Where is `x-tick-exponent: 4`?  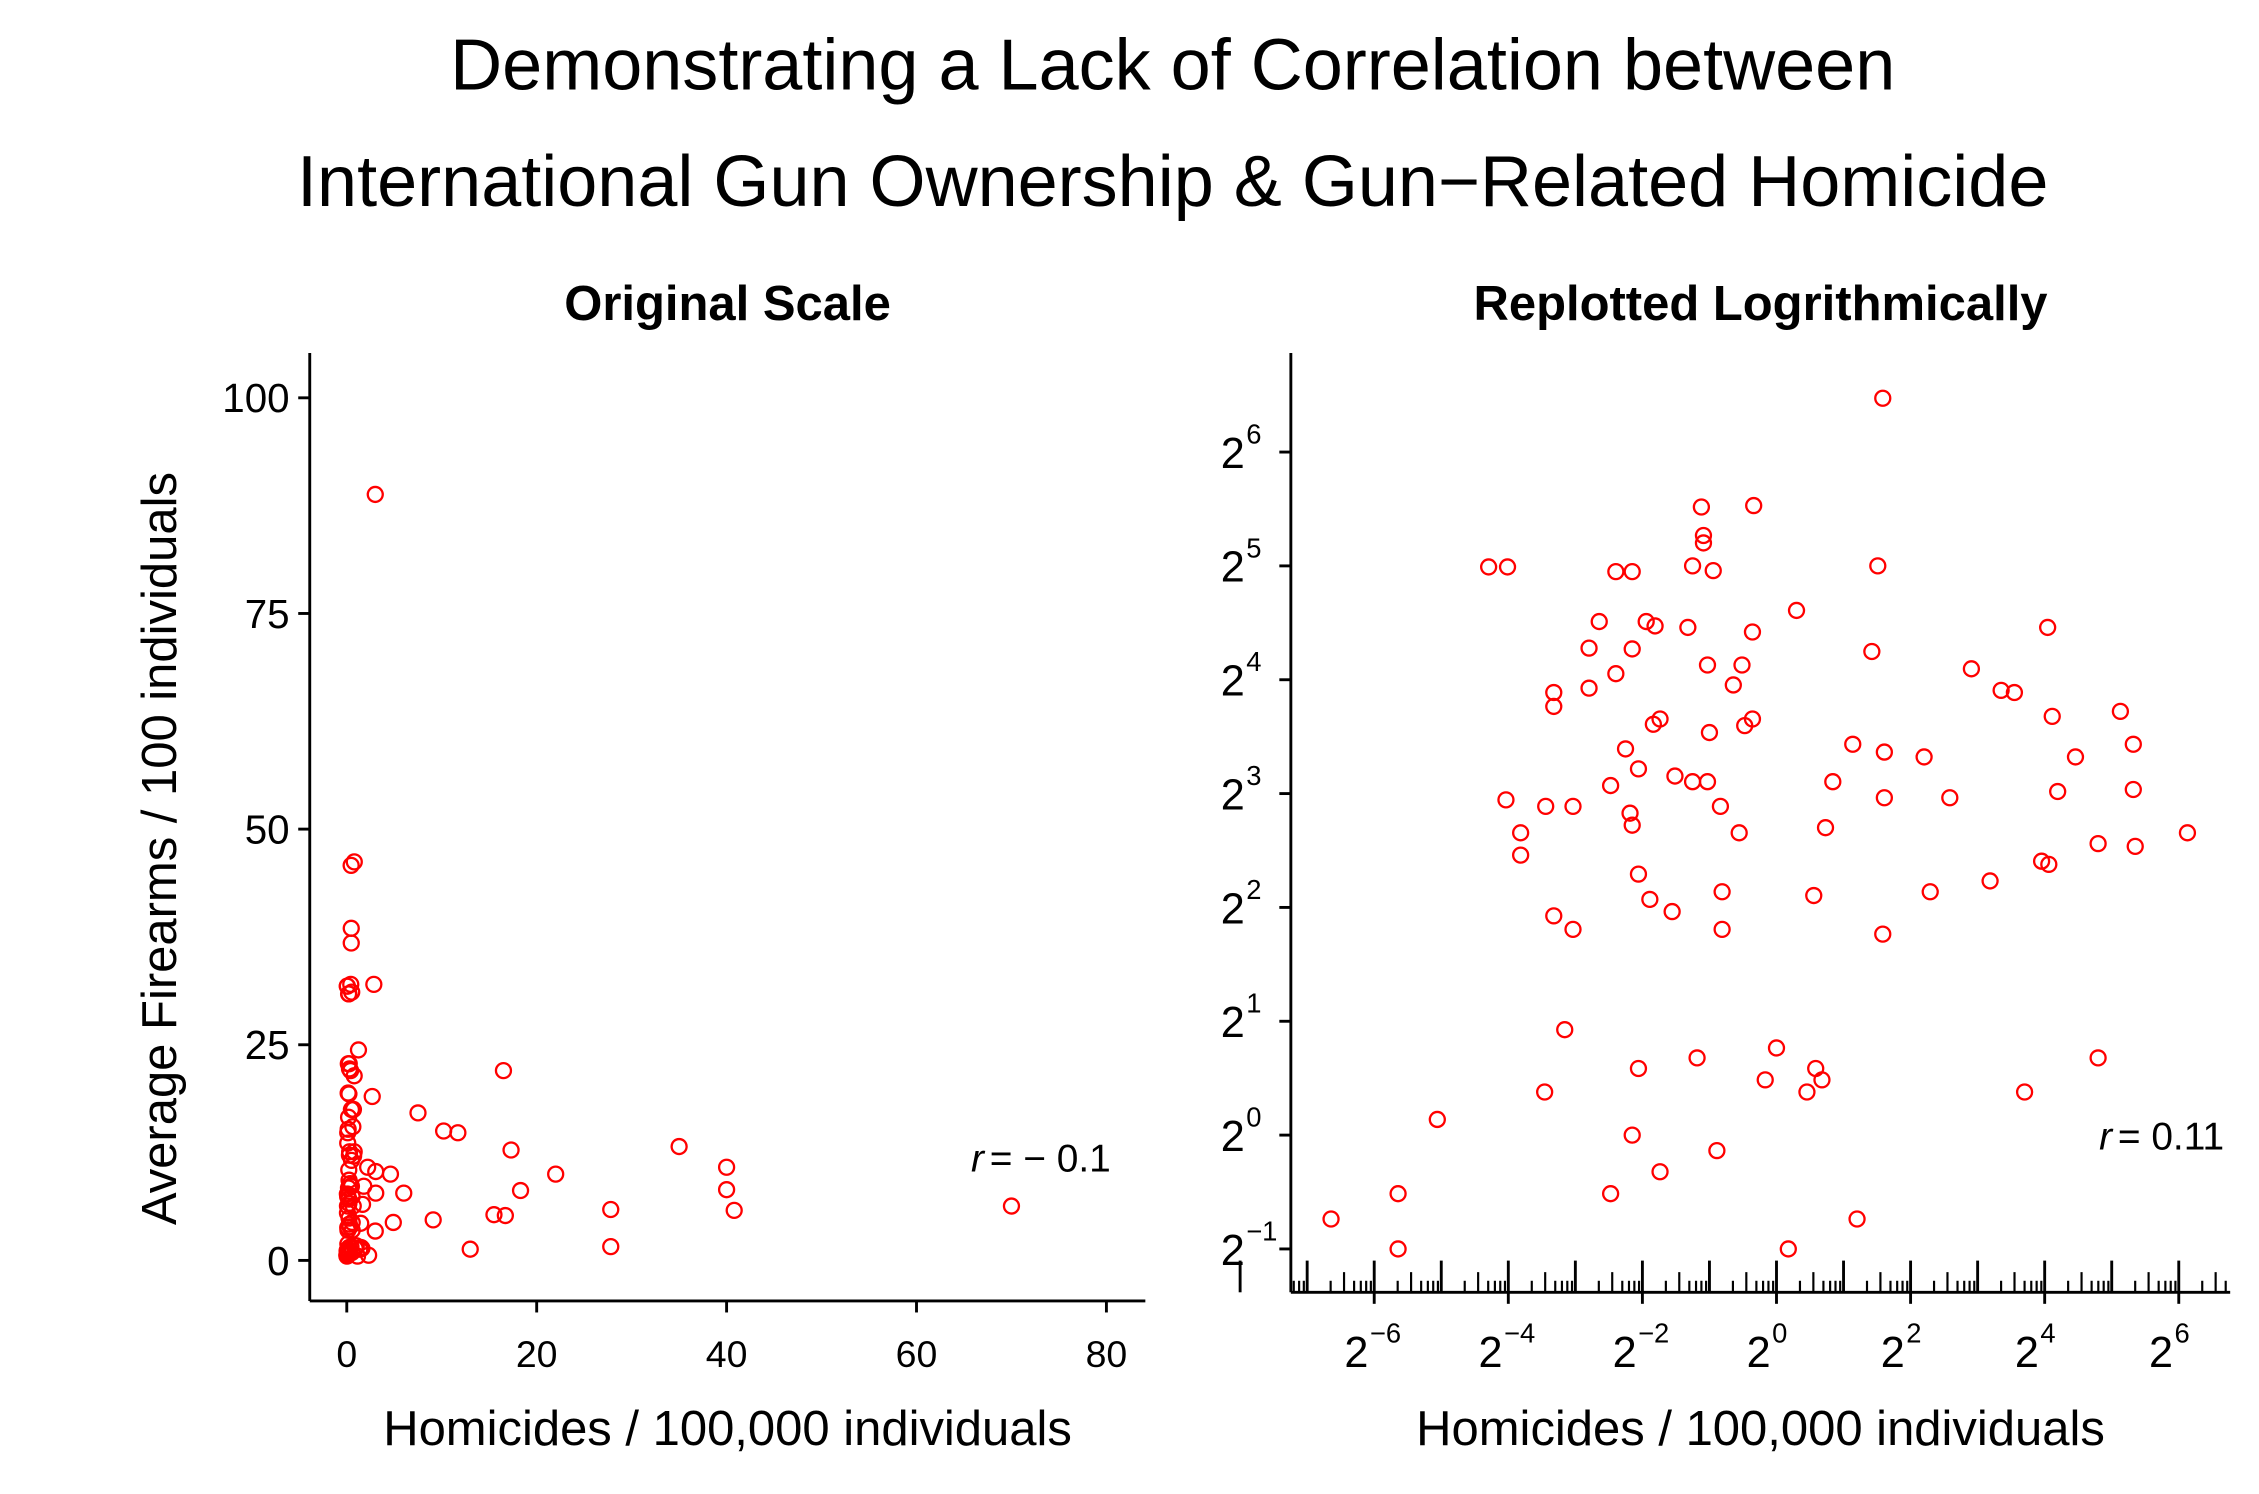
x-tick-exponent: 4 is located at coordinates (2047, 1333).